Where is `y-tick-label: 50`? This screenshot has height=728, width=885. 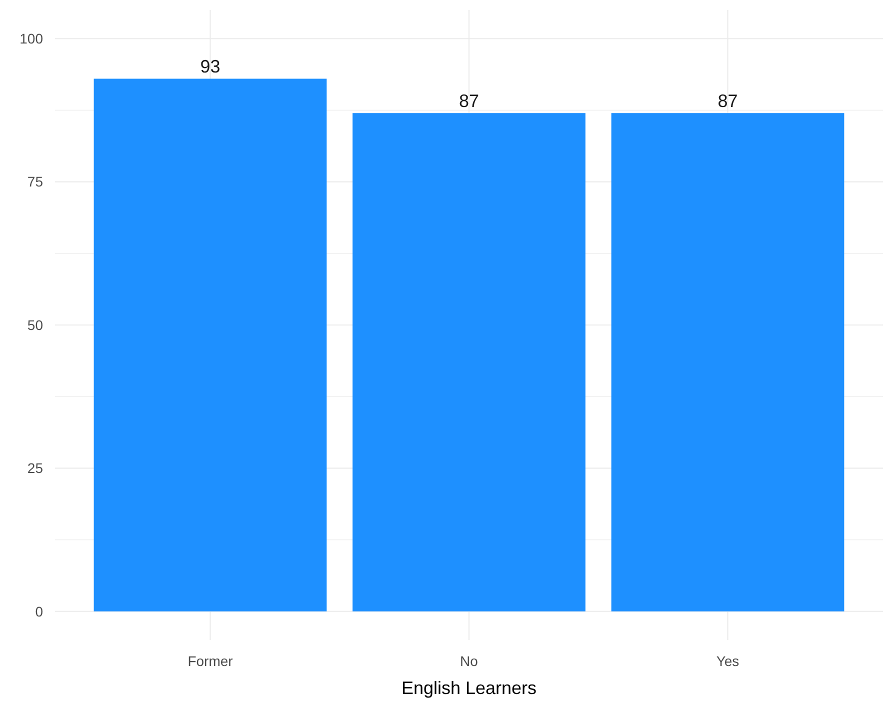 y-tick-label: 50 is located at coordinates (35, 324).